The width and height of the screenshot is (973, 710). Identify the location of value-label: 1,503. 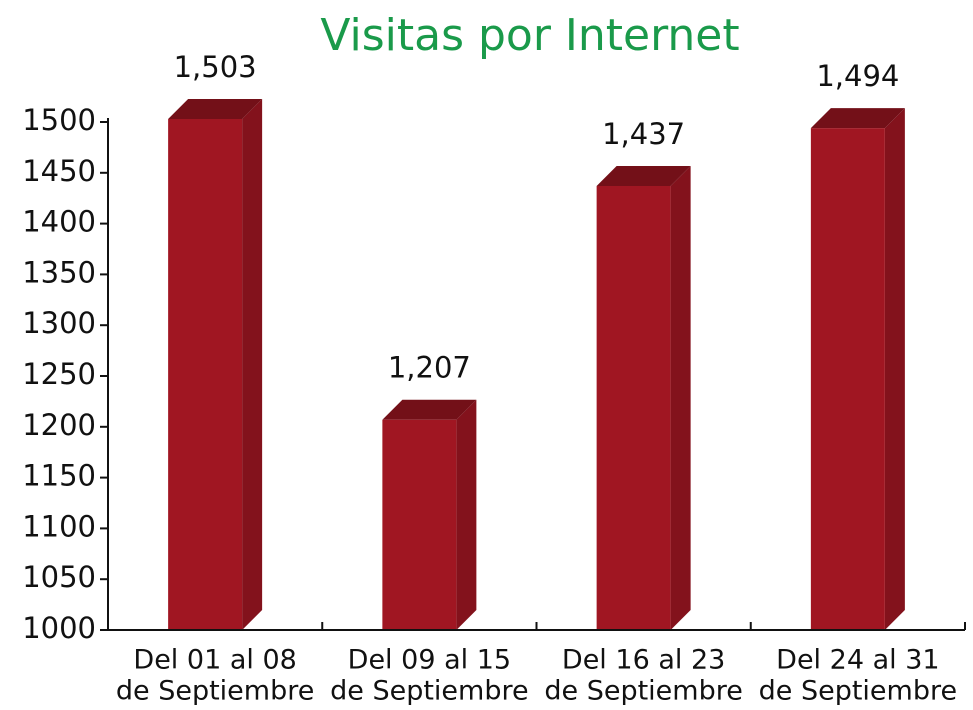
(215, 67).